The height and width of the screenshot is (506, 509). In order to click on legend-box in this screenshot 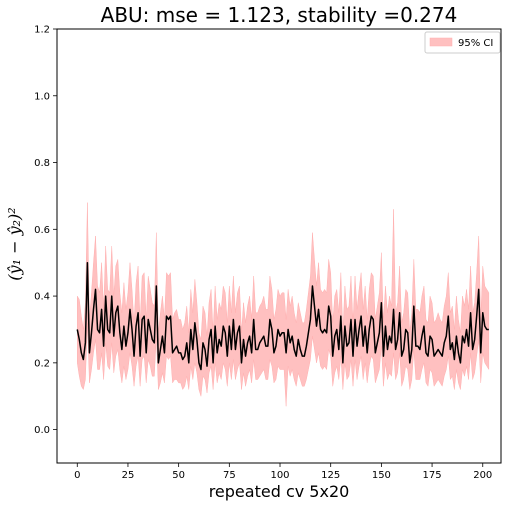, I will do `click(462, 42)`.